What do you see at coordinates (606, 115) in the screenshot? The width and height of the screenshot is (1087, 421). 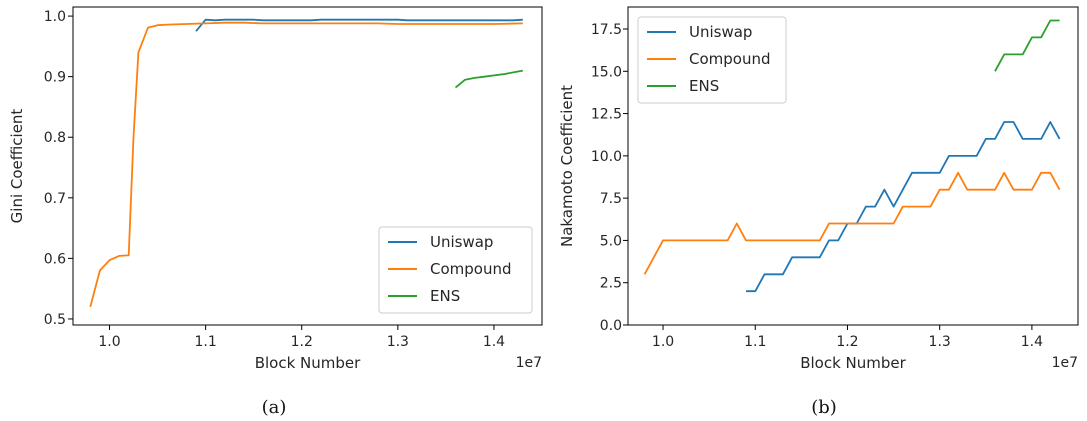 I see `y-tick-label: 12.5` at bounding box center [606, 115].